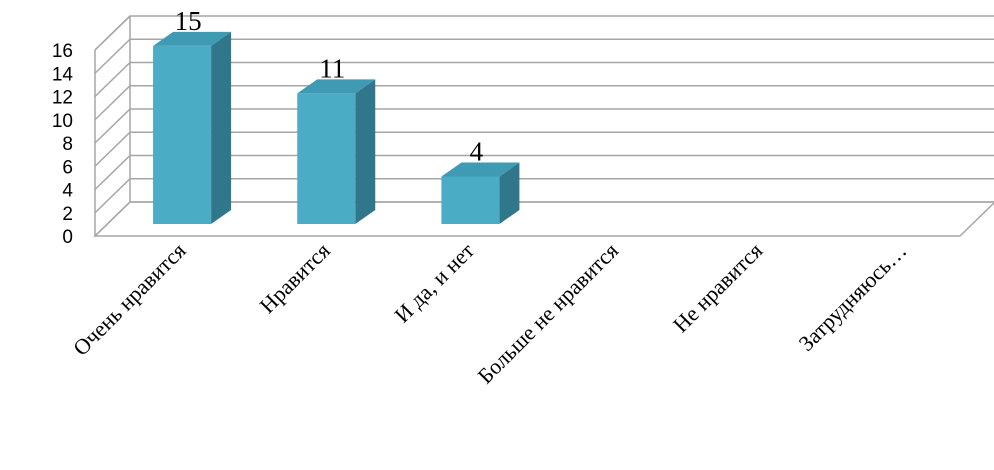  Describe the element at coordinates (434, 283) in the screenshot. I see `x-tick-label: И да, и нет` at that location.